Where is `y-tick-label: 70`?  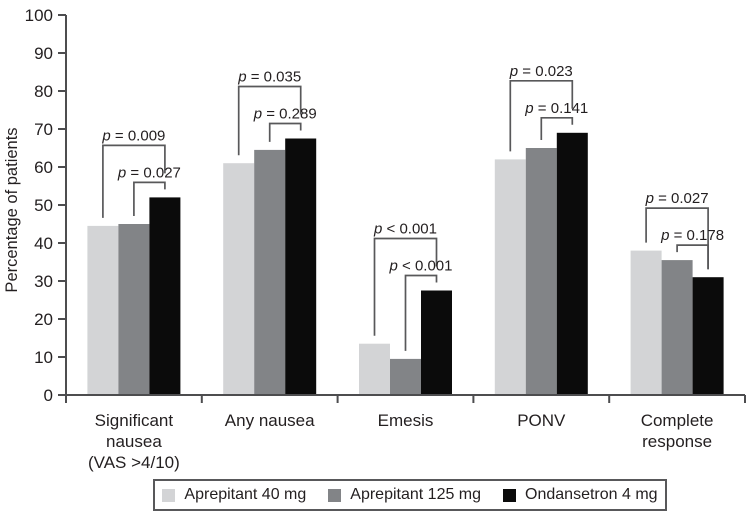
y-tick-label: 70 is located at coordinates (43, 129).